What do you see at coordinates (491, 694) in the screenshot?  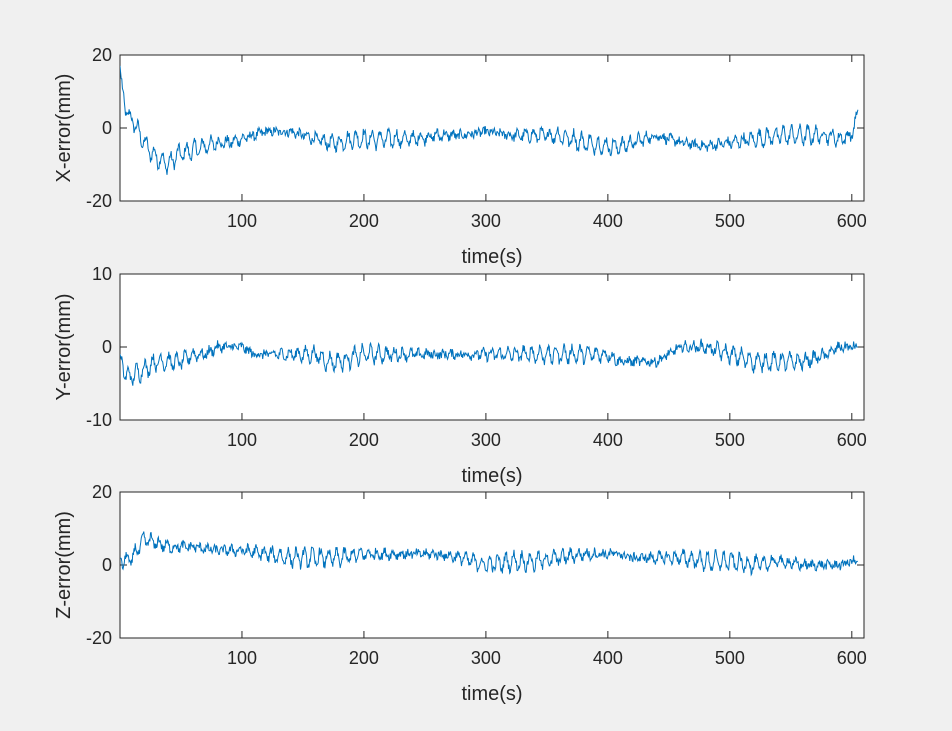 I see `z-error-xlabel: time(s)` at bounding box center [491, 694].